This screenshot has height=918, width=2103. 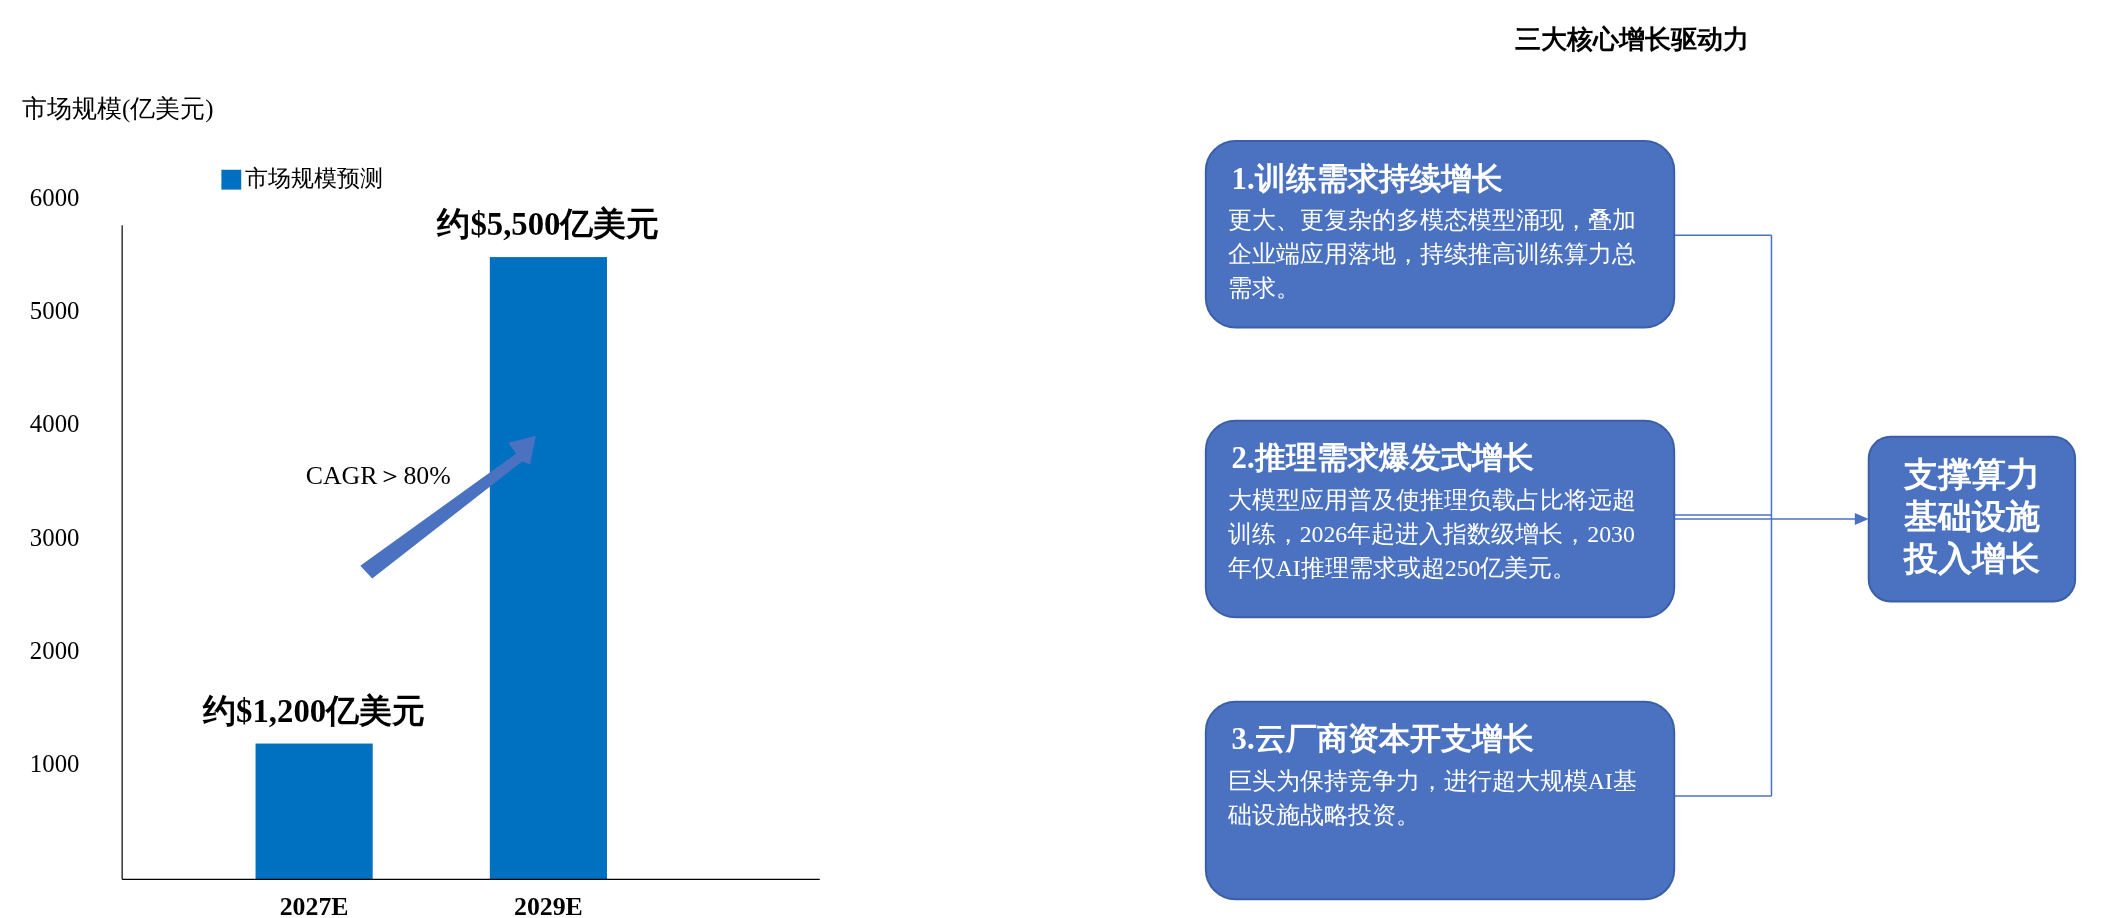 I want to click on y-tick-label: 5000, so click(x=54, y=311).